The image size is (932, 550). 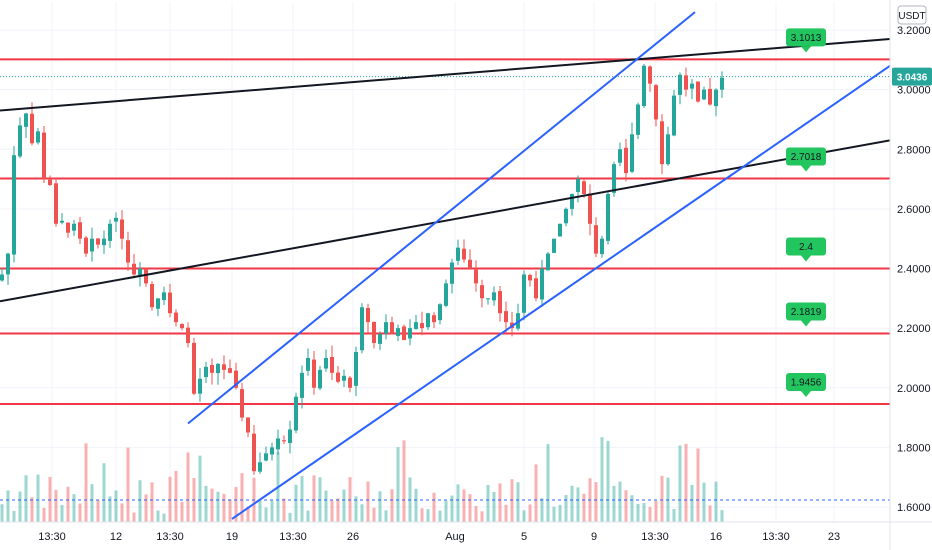 I want to click on price-tick-label: 1.6000, so click(x=914, y=508).